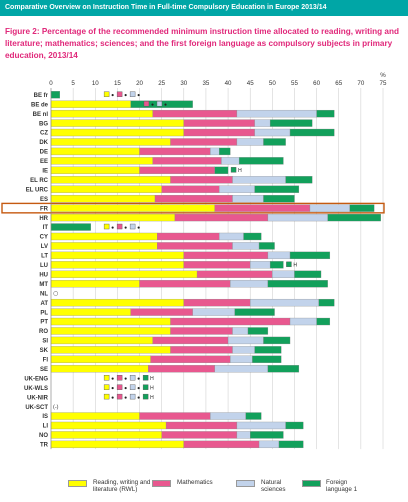  What do you see at coordinates (161, 483) in the screenshot?
I see `legend-swatch-mathematics` at bounding box center [161, 483].